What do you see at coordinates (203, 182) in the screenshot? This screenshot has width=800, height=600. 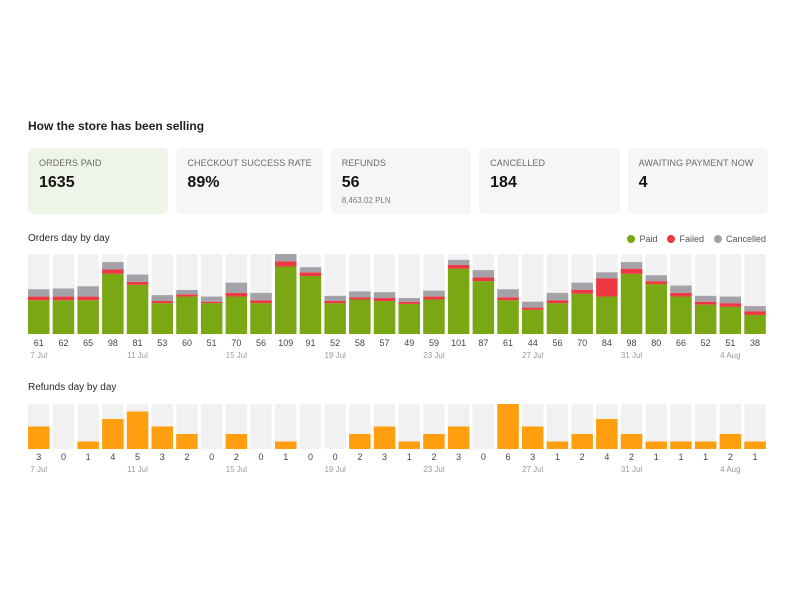 I see `card-value: 89%` at bounding box center [203, 182].